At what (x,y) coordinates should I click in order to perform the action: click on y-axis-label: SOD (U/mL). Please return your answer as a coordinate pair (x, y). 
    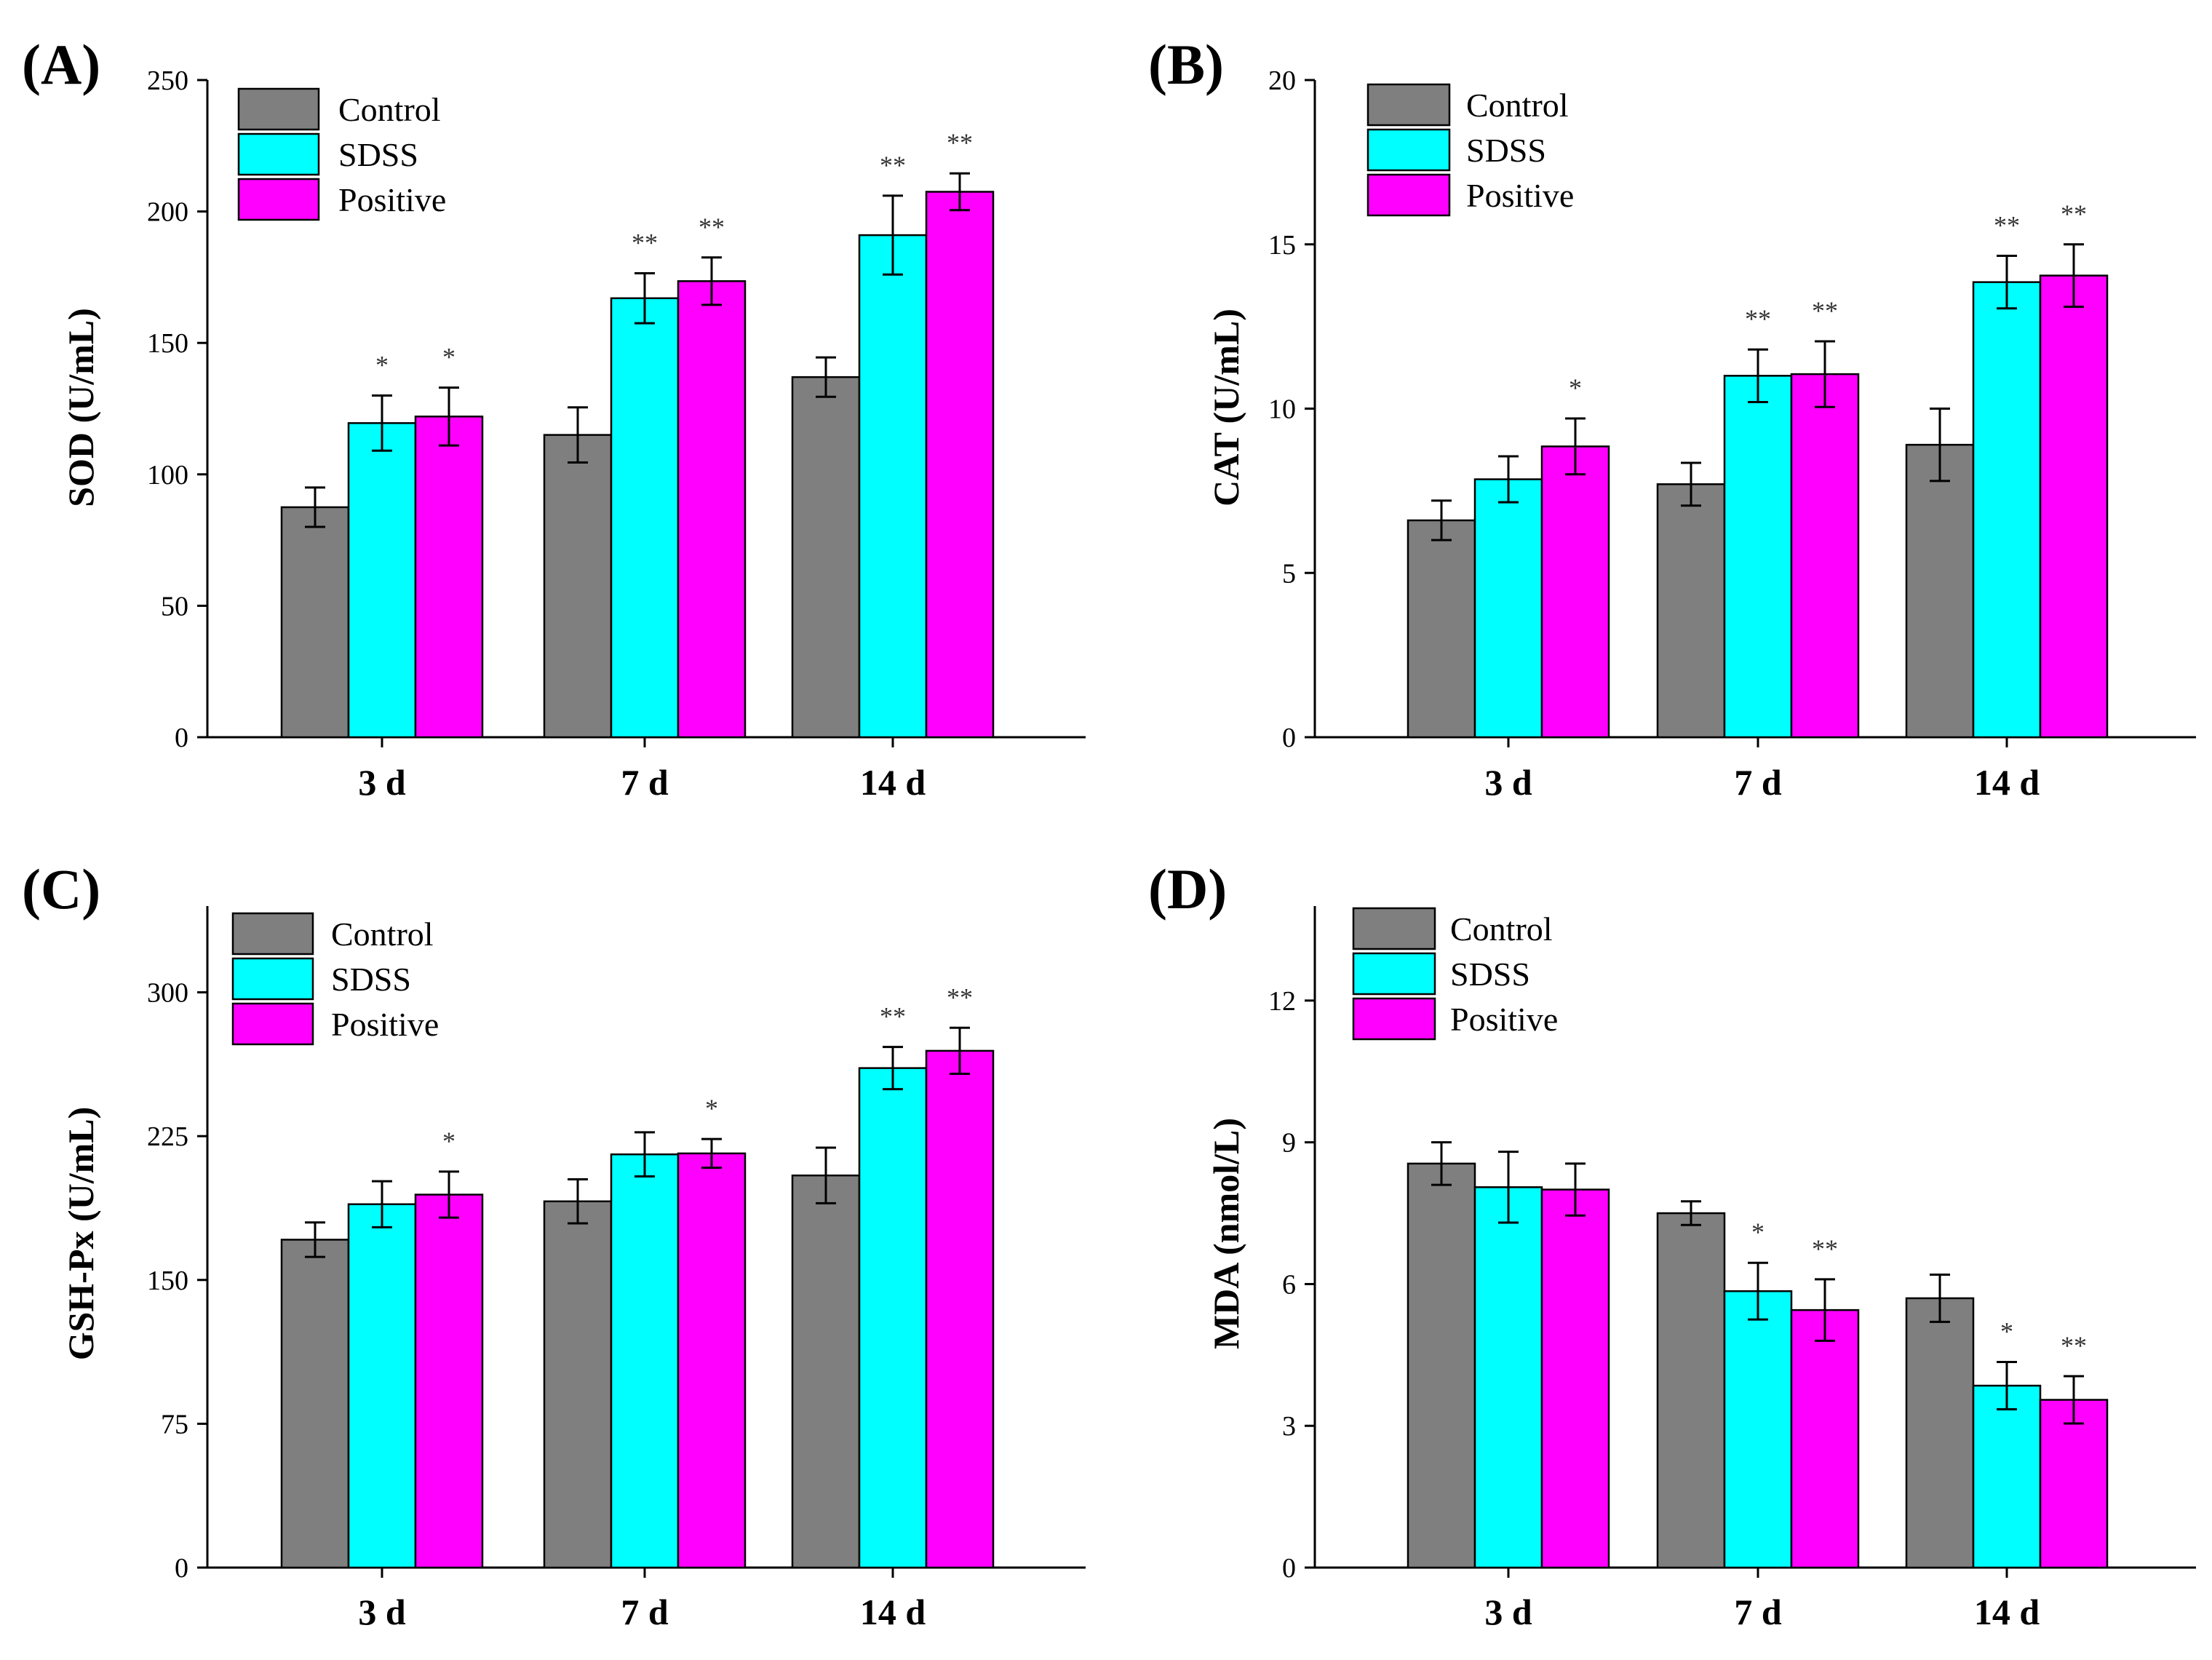
    Looking at the image, I should click on (80, 408).